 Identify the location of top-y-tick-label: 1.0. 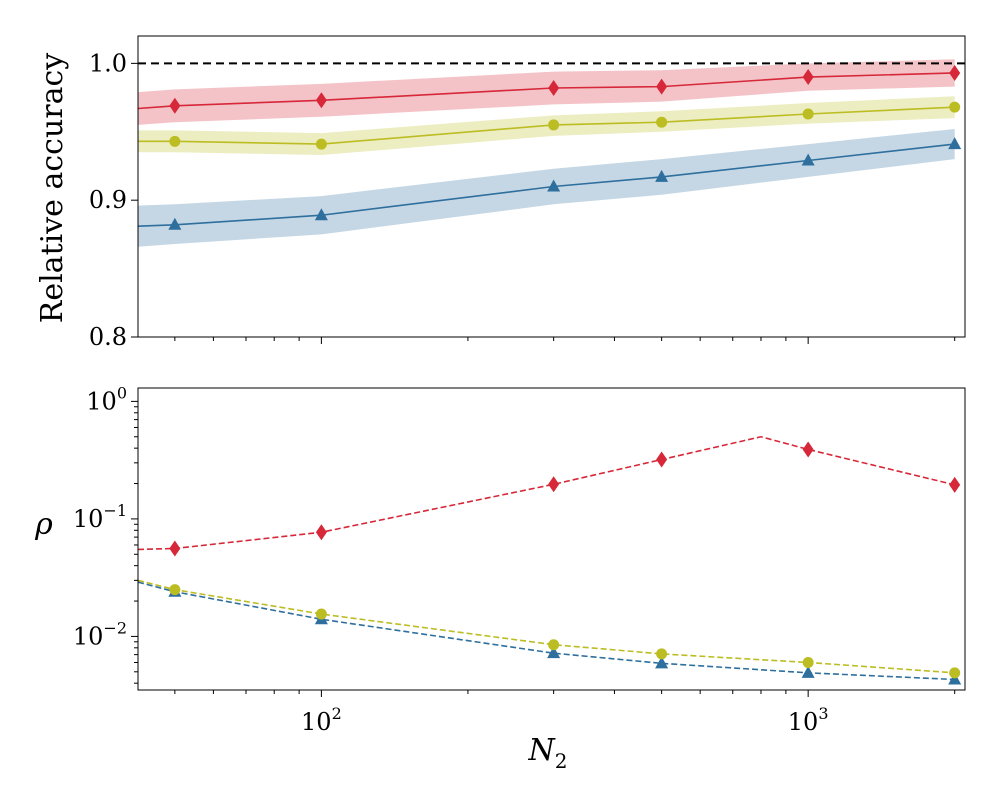
(108, 63).